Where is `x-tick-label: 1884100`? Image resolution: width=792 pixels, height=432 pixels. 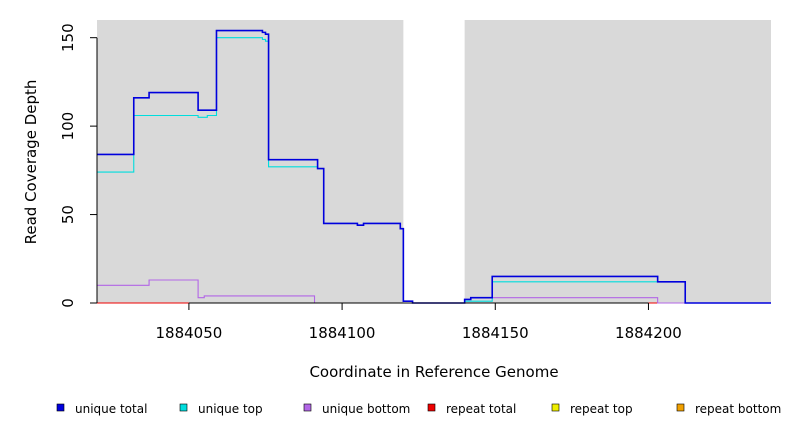
x-tick-label: 1884100 is located at coordinates (342, 333).